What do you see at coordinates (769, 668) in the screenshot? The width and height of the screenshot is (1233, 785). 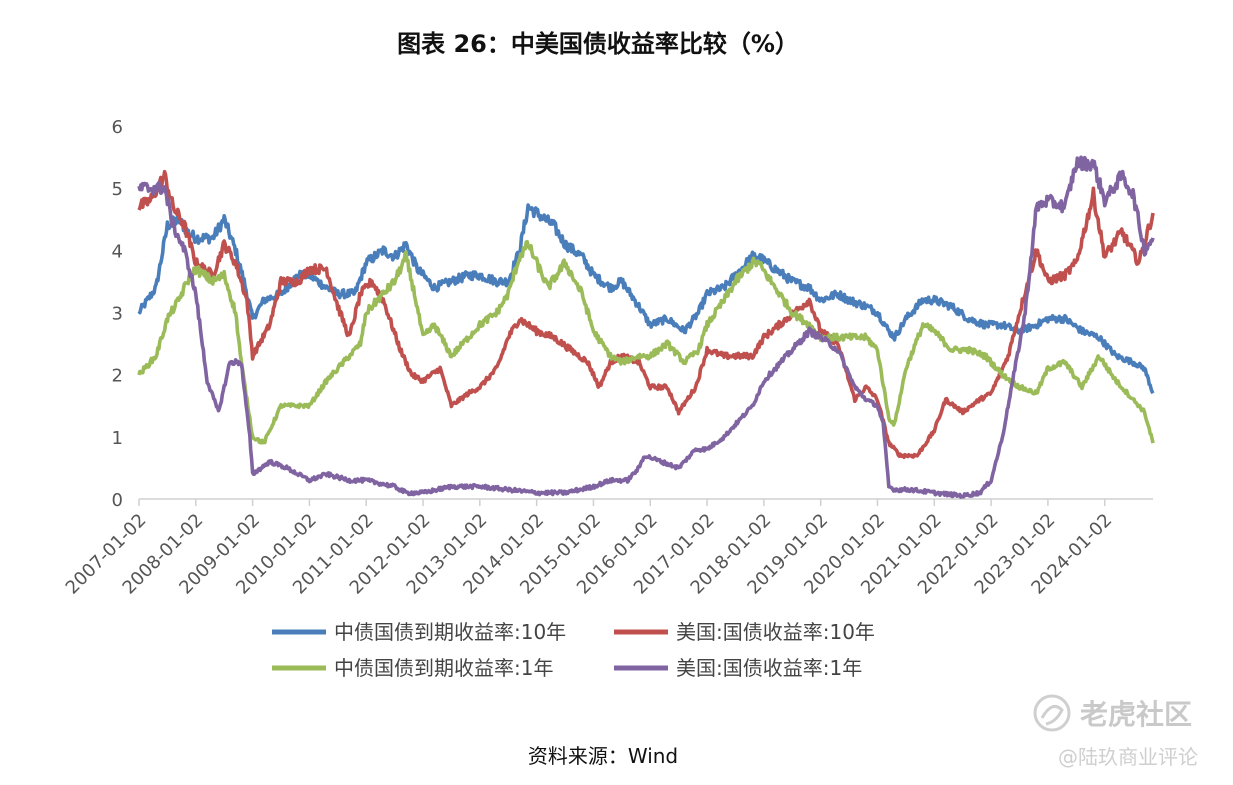 I see `legend-label-us1: 美国:国债收益率:1年` at bounding box center [769, 668].